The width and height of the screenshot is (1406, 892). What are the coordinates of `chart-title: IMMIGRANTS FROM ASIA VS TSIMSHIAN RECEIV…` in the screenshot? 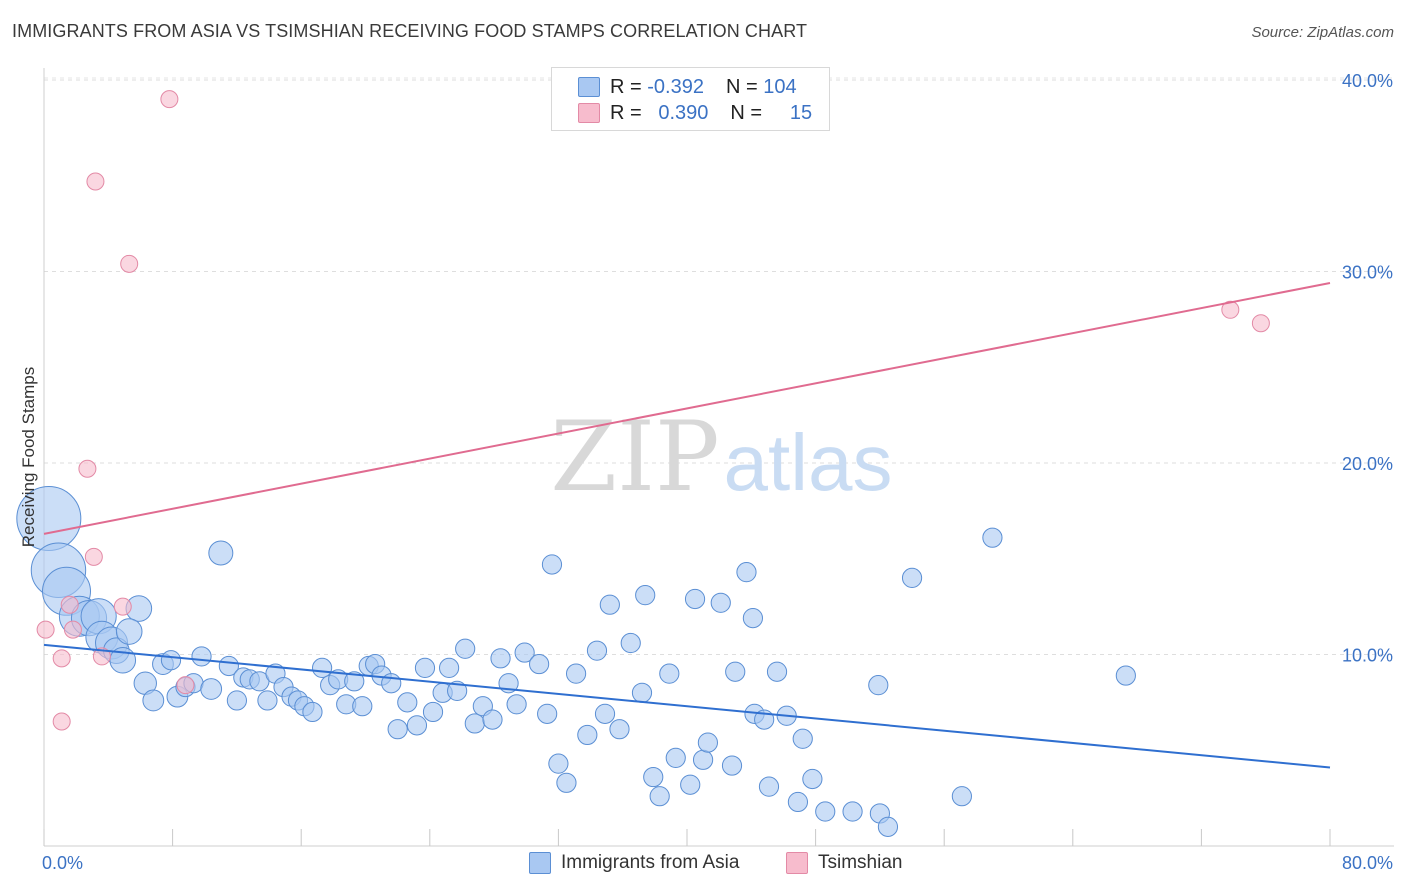 It's located at (410, 31).